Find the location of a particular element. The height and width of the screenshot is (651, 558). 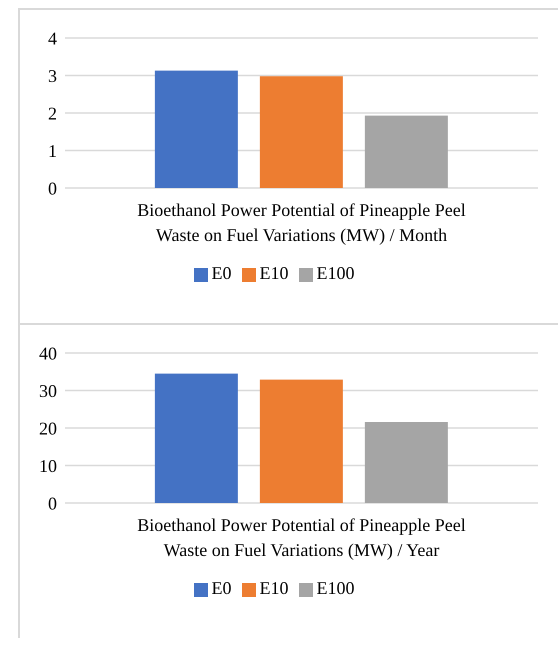

y-tick-label: 20 is located at coordinates (48, 428).